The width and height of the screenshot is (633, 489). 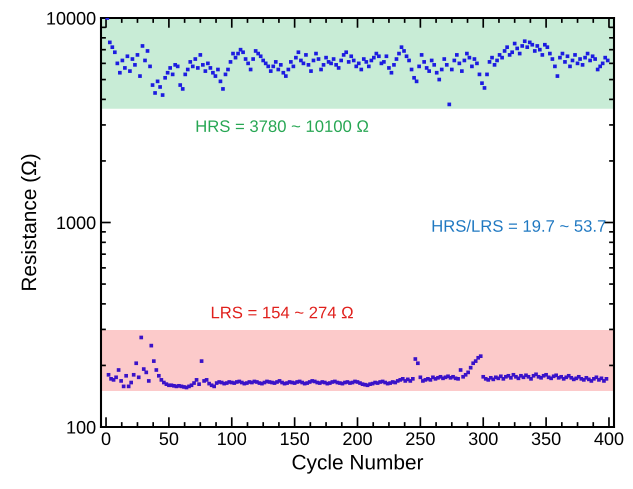 I want to click on y-tick-label: 10000, so click(x=71, y=18).